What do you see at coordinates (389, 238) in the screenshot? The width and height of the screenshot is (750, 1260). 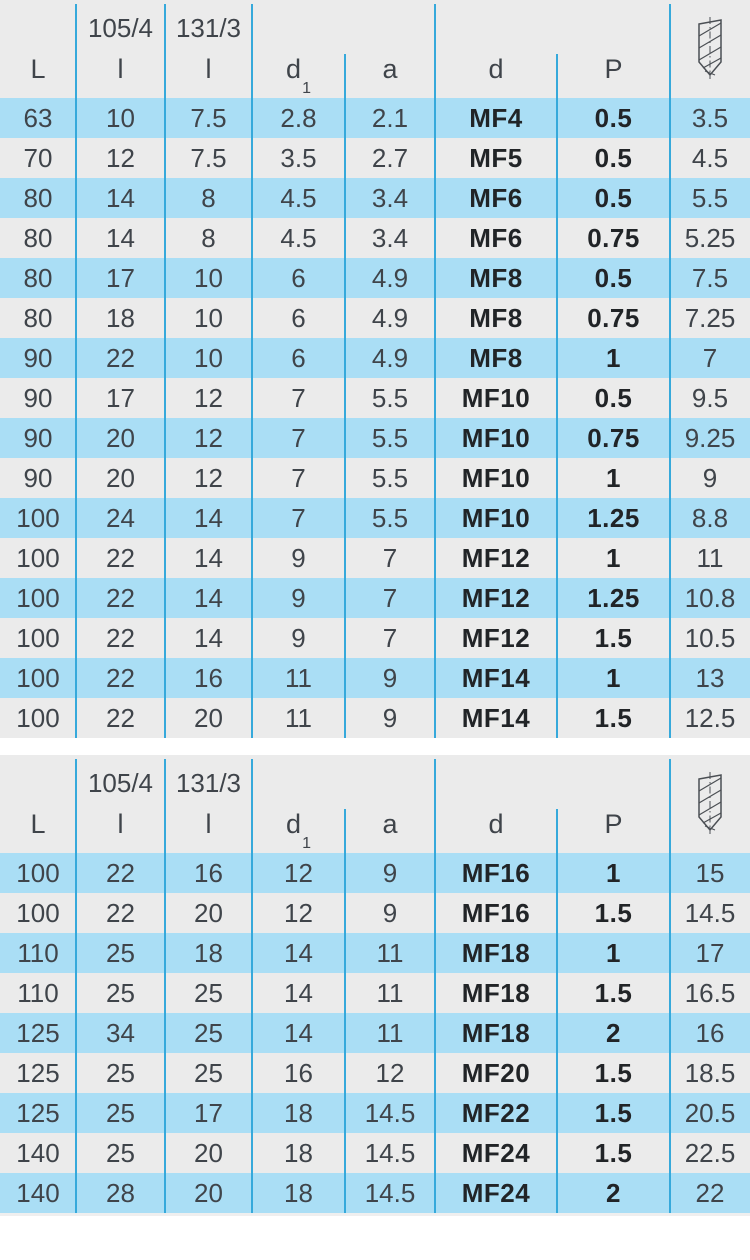 I see `cell-a: 3.4` at bounding box center [389, 238].